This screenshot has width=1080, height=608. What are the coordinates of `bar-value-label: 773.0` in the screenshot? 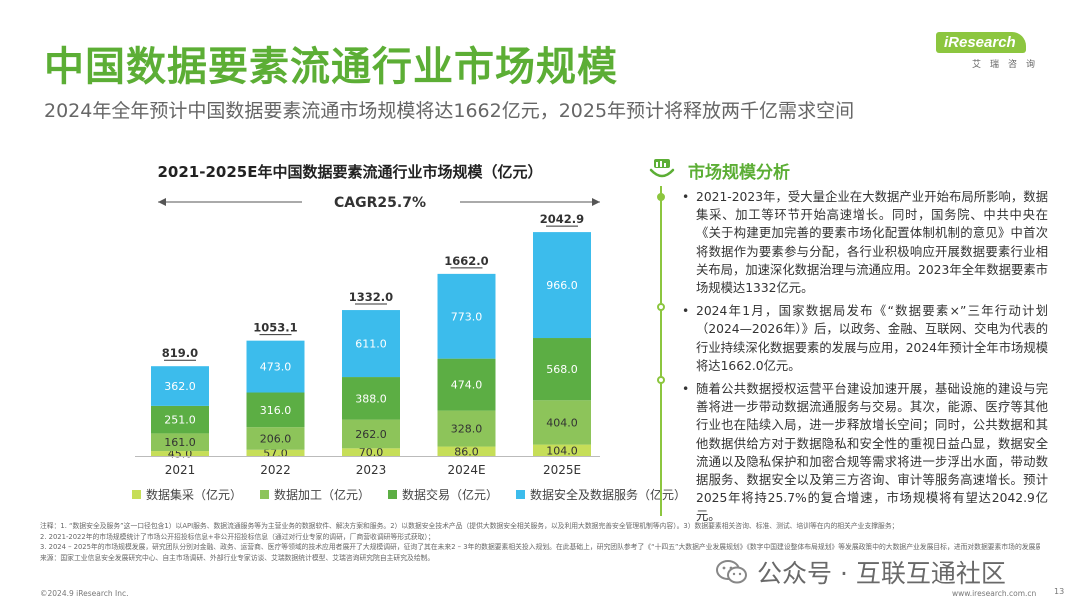 It's located at (467, 316).